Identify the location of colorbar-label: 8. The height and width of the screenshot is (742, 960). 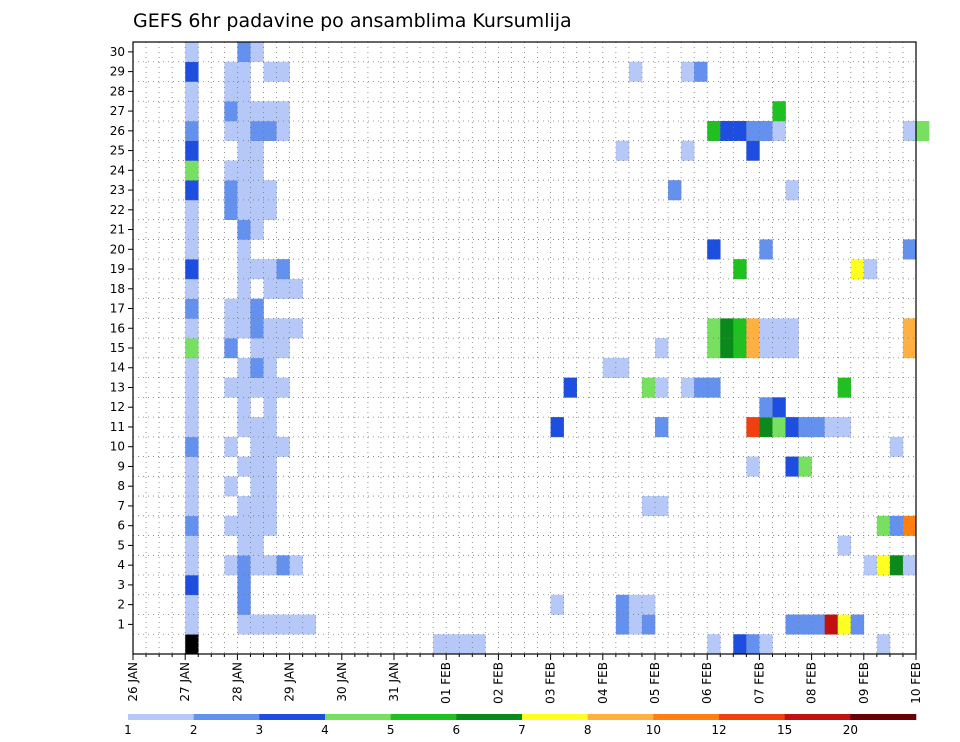
(588, 730).